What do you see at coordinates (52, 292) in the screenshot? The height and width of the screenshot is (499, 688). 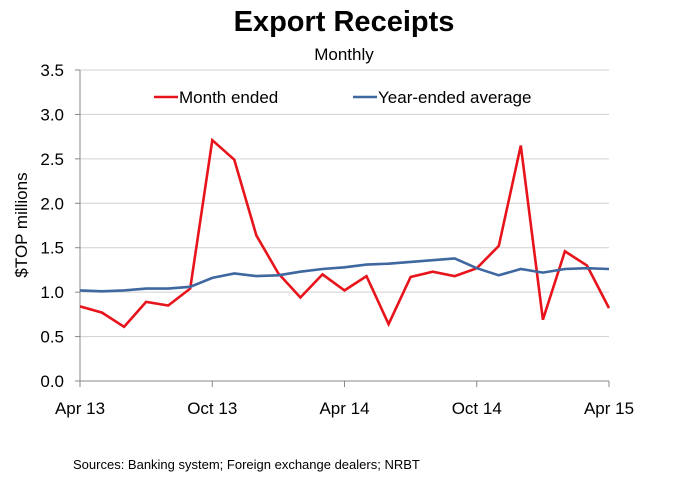 I see `y-tick-label: 1.0` at bounding box center [52, 292].